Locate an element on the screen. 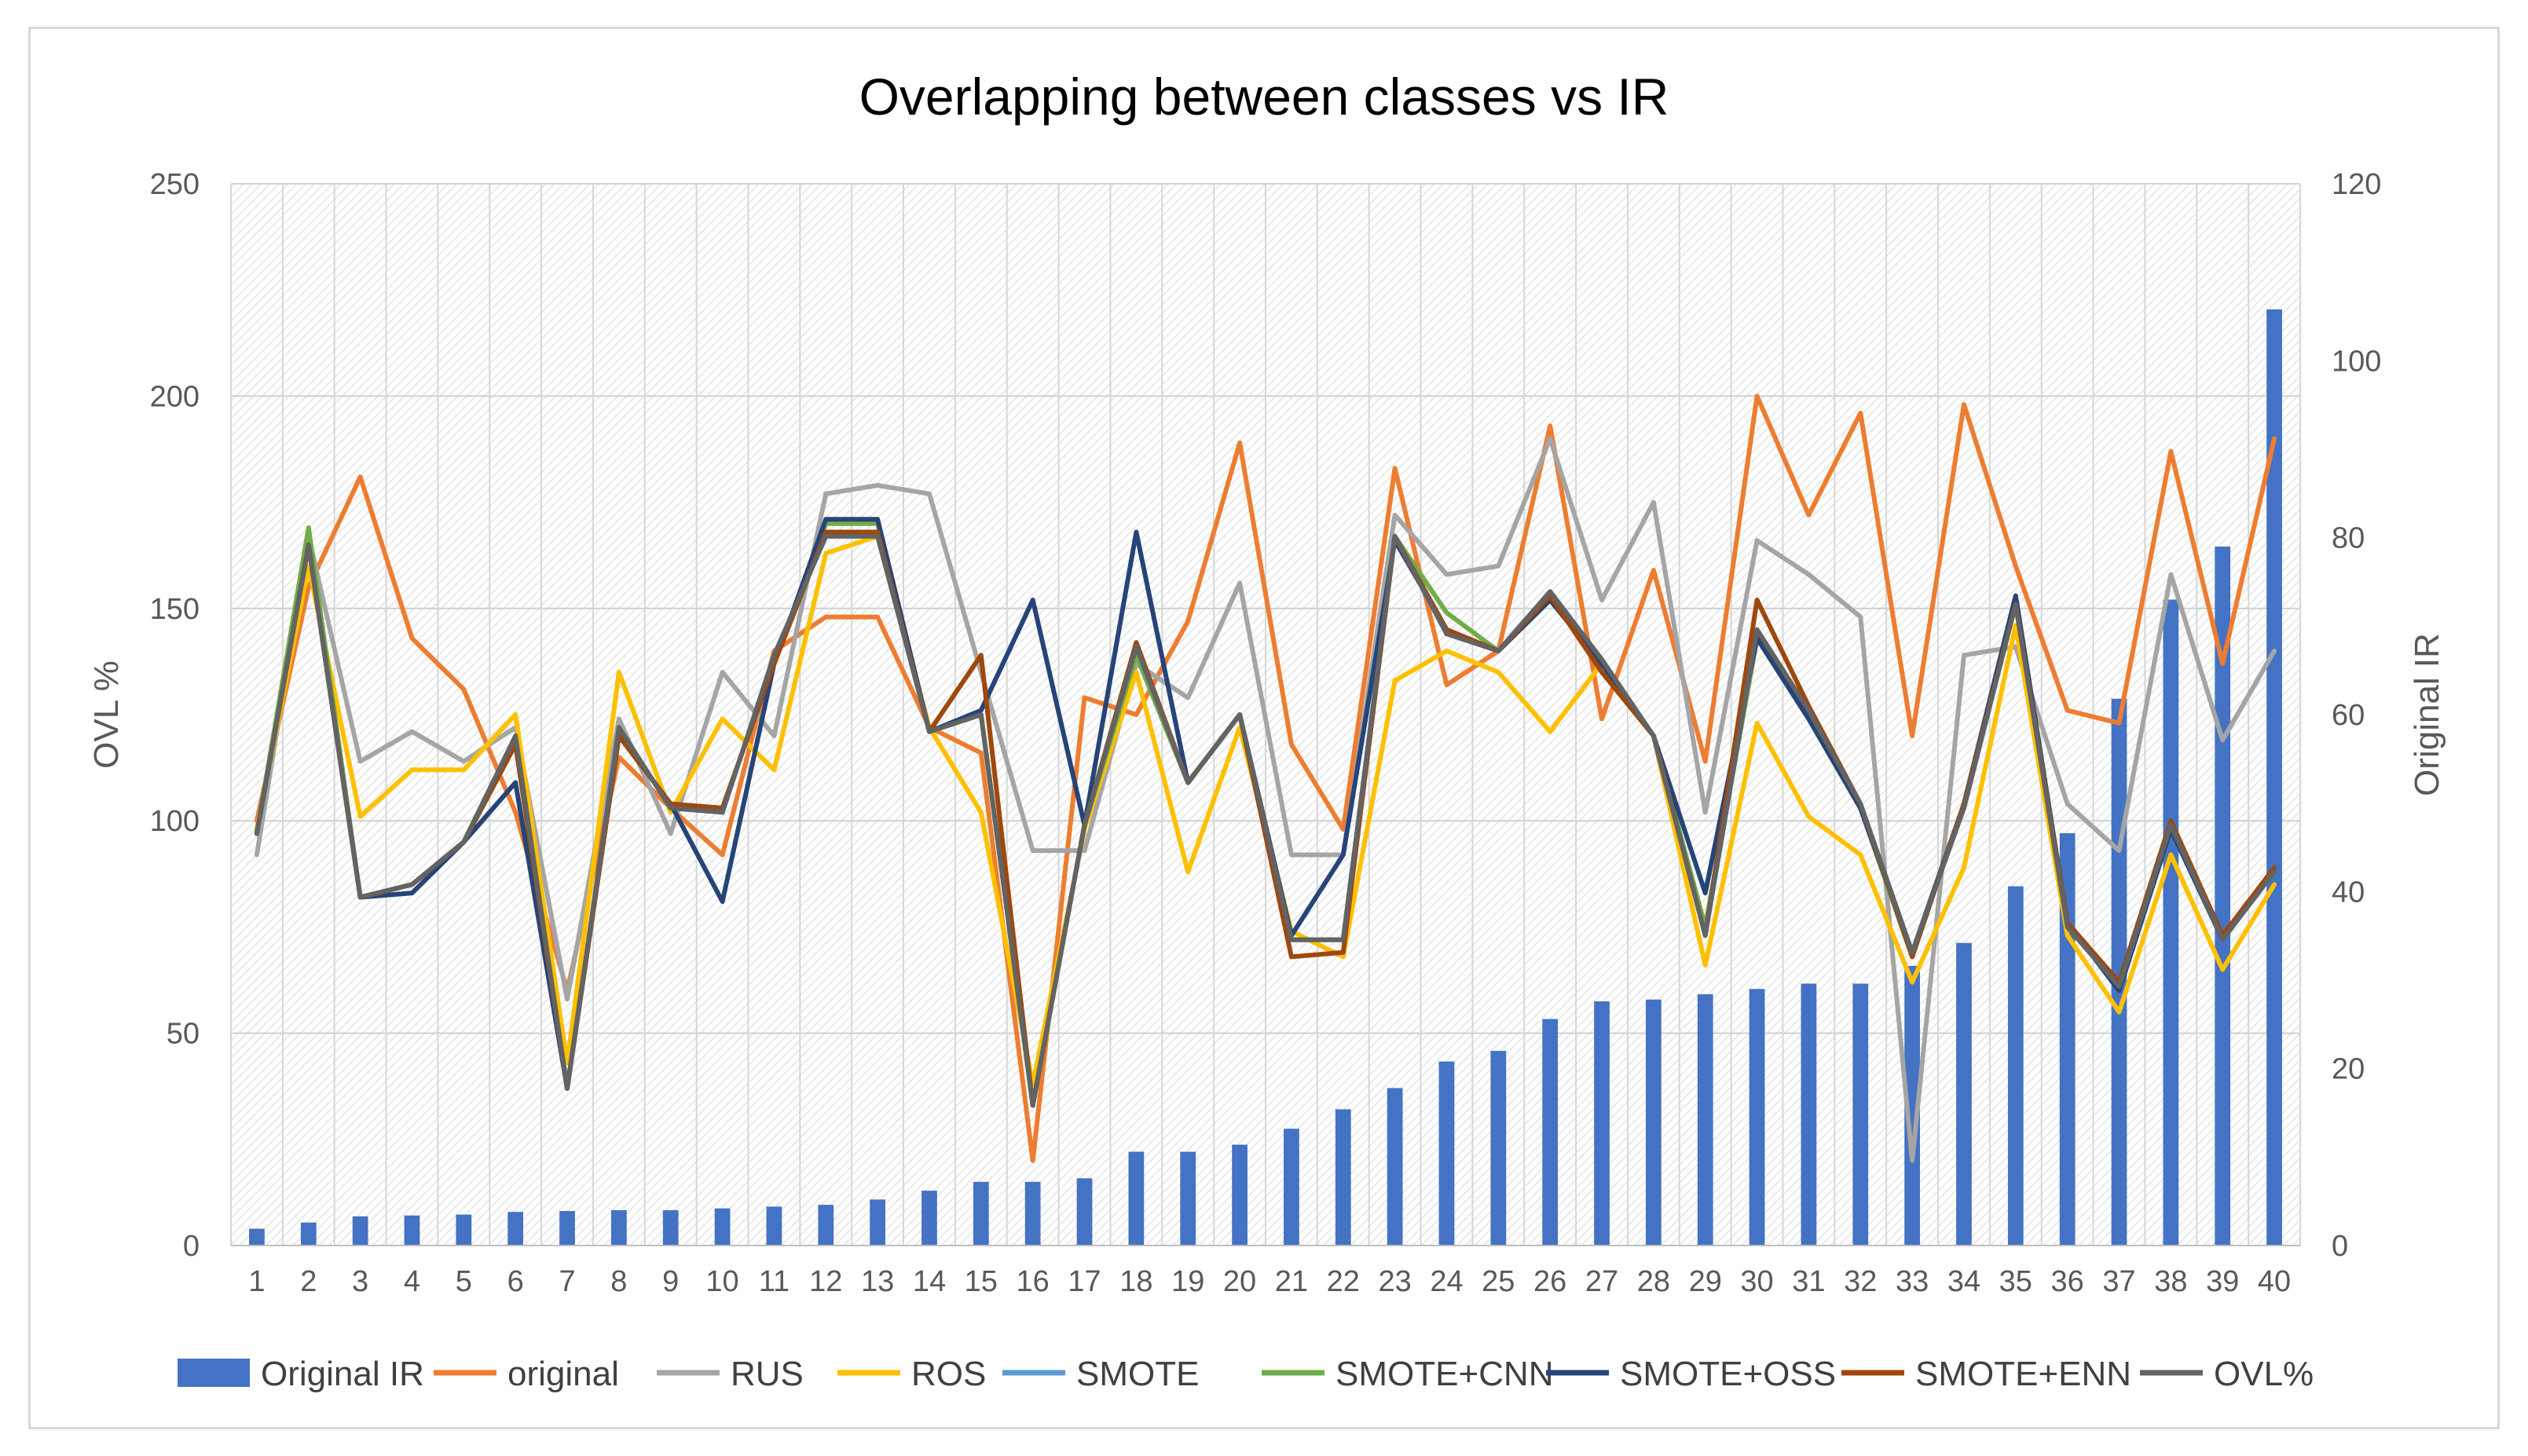  y-tick-label: 200 is located at coordinates (175, 396).